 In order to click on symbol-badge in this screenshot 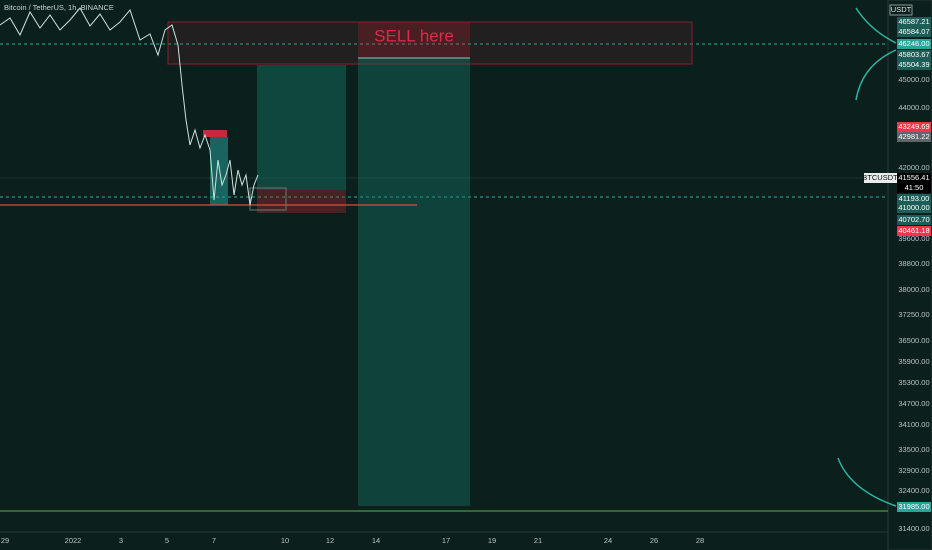, I will do `click(880, 178)`.